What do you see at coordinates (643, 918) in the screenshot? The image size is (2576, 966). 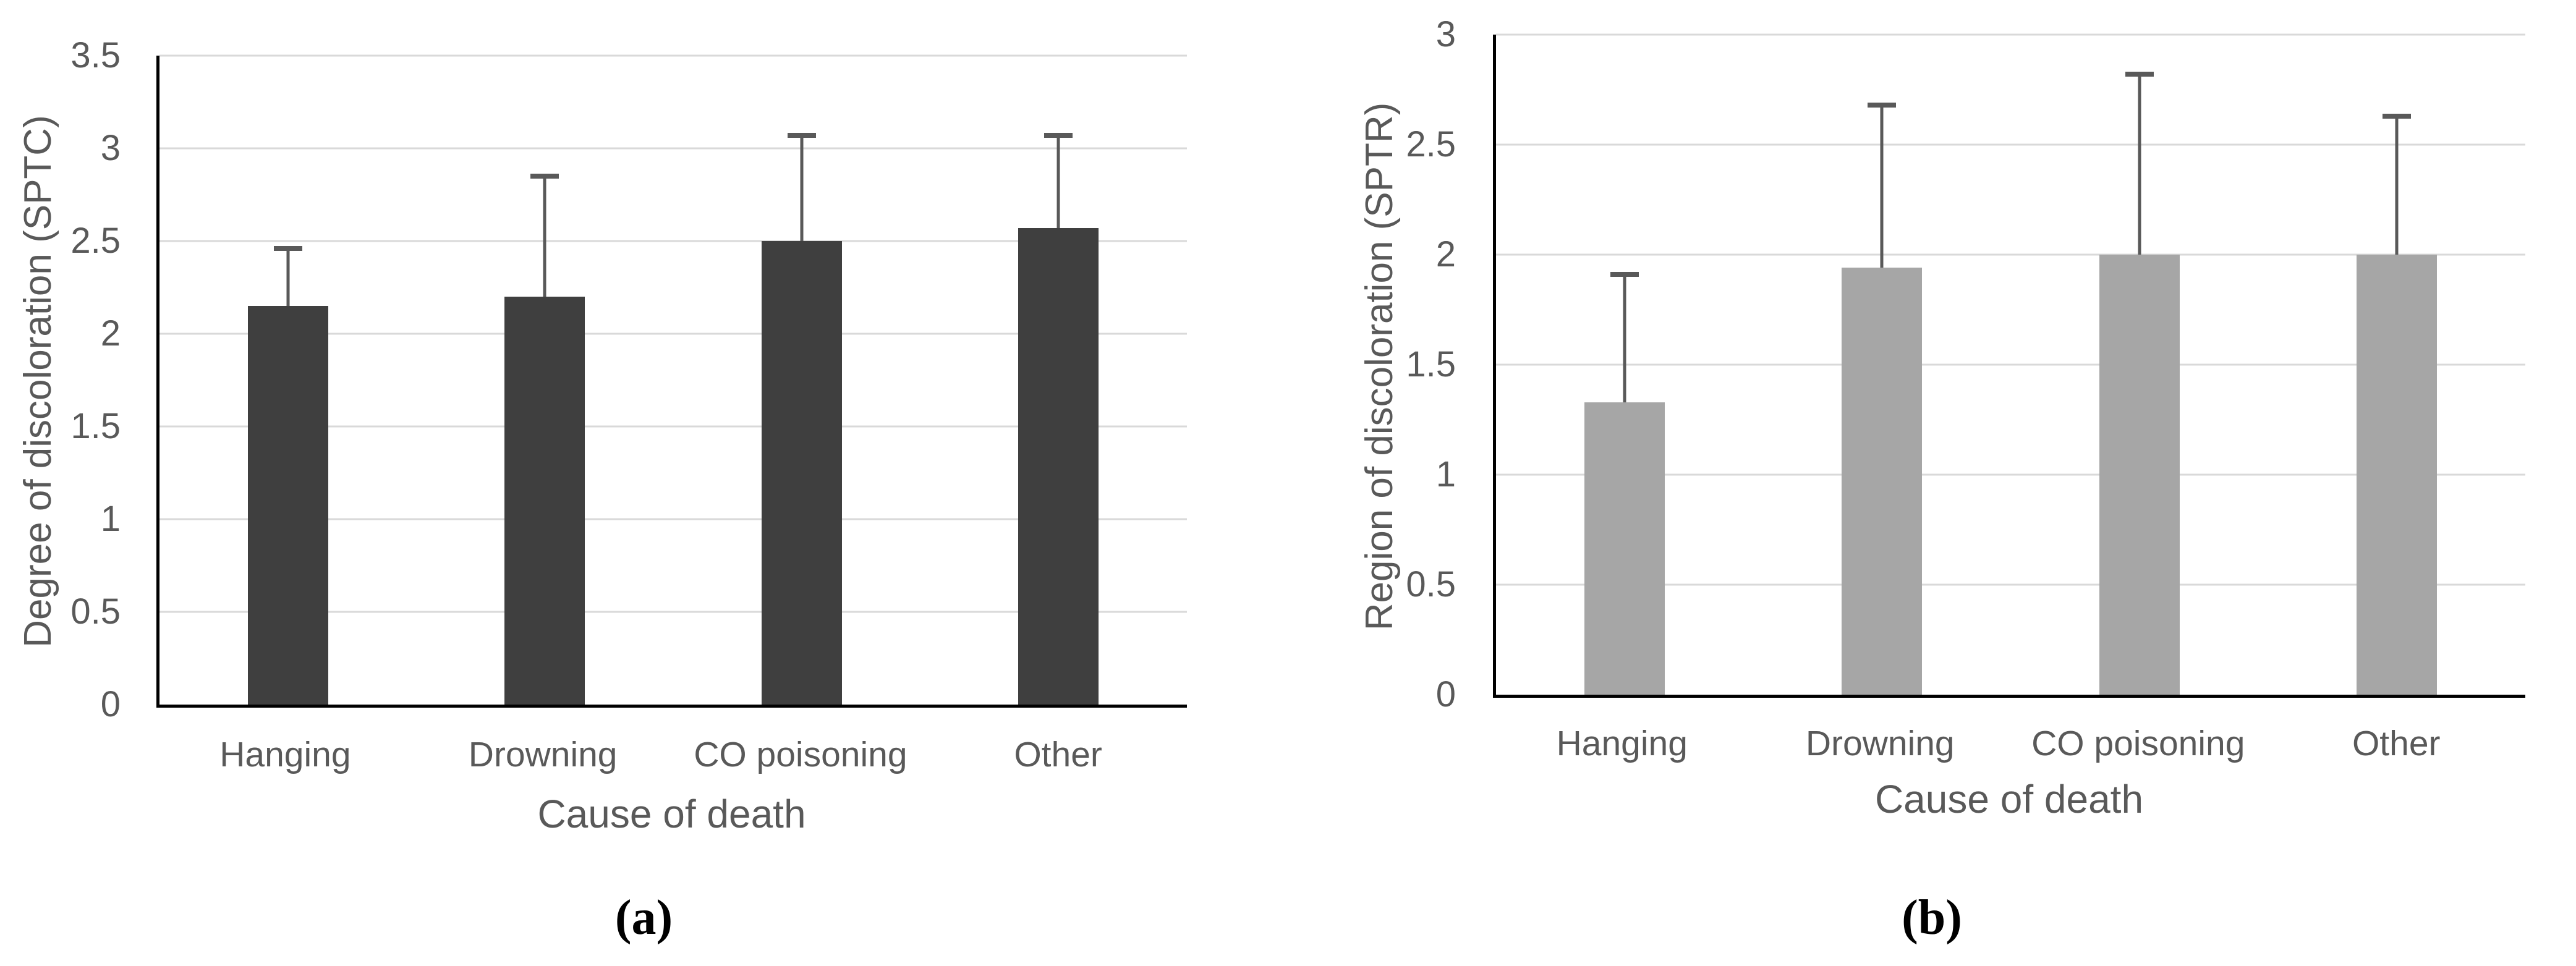 I see `subfigure-caption-a: (a)` at bounding box center [643, 918].